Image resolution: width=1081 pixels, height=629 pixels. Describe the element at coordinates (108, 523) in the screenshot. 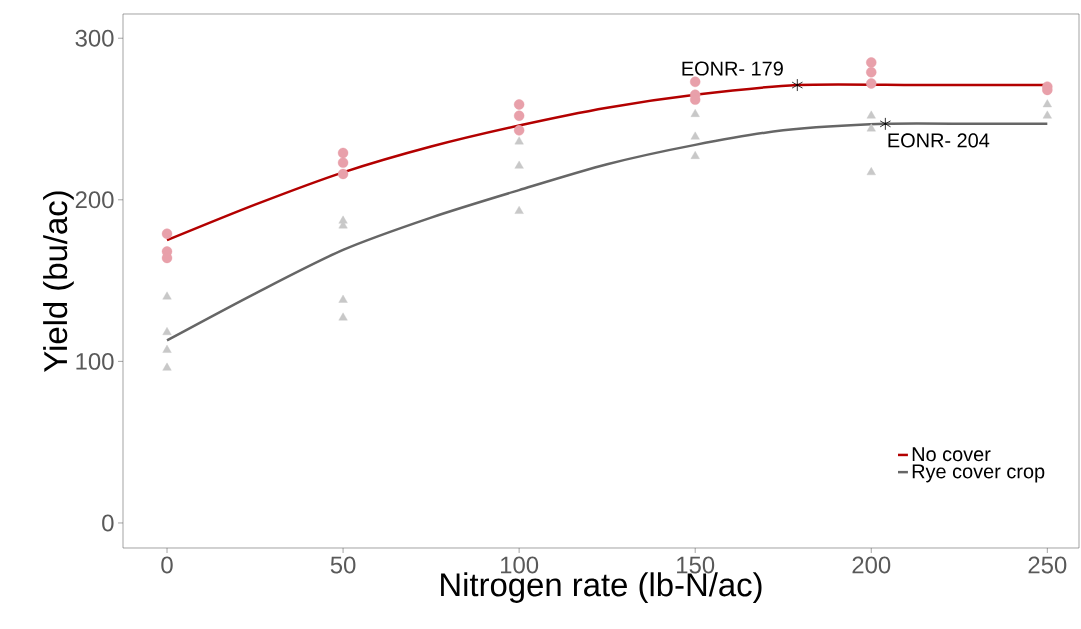

I see `y-tick-label: 0` at that location.